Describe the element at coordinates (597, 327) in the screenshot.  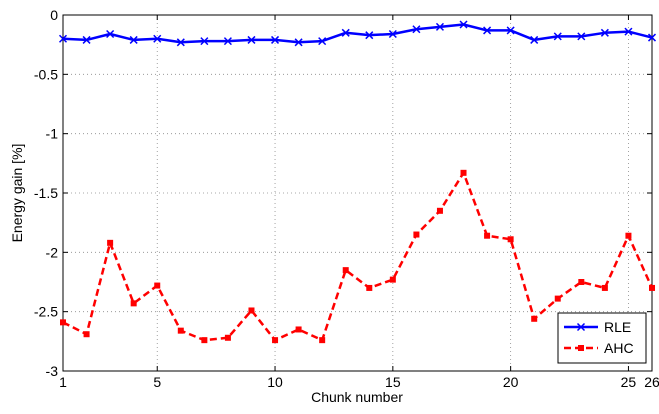
I see `legend-entry-rle: RLE` at that location.